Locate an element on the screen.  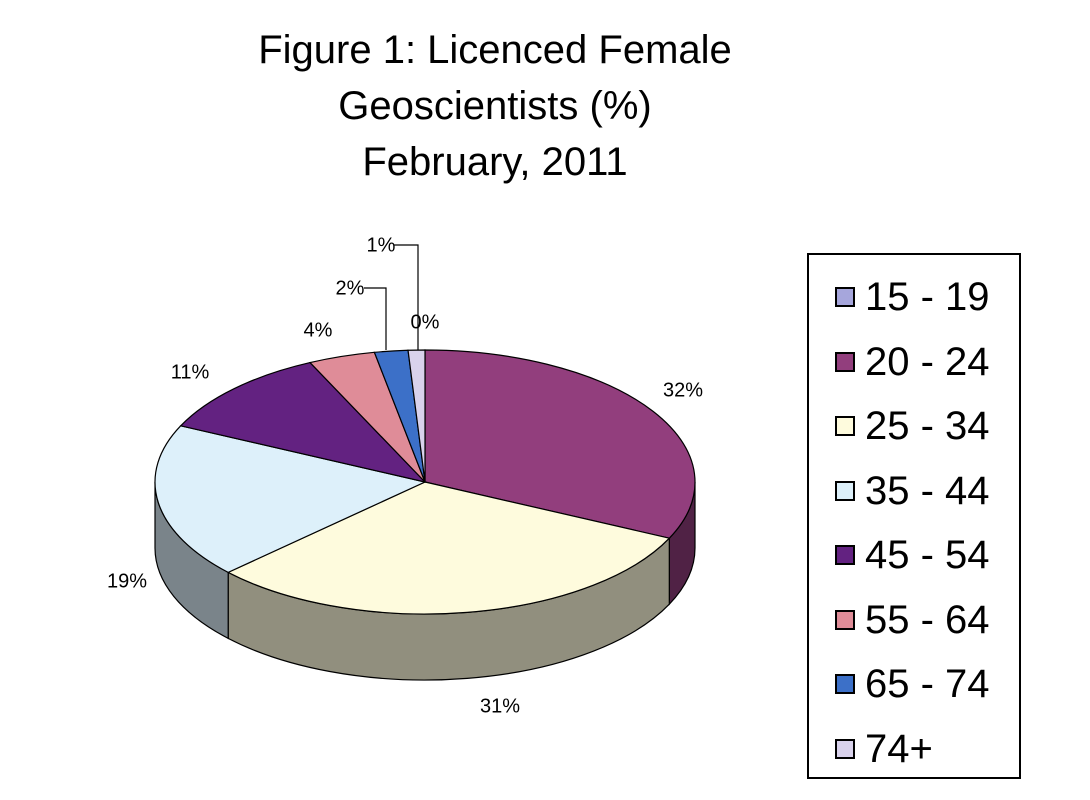
legend-item-45-54: 45 - 54 is located at coordinates (912, 555).